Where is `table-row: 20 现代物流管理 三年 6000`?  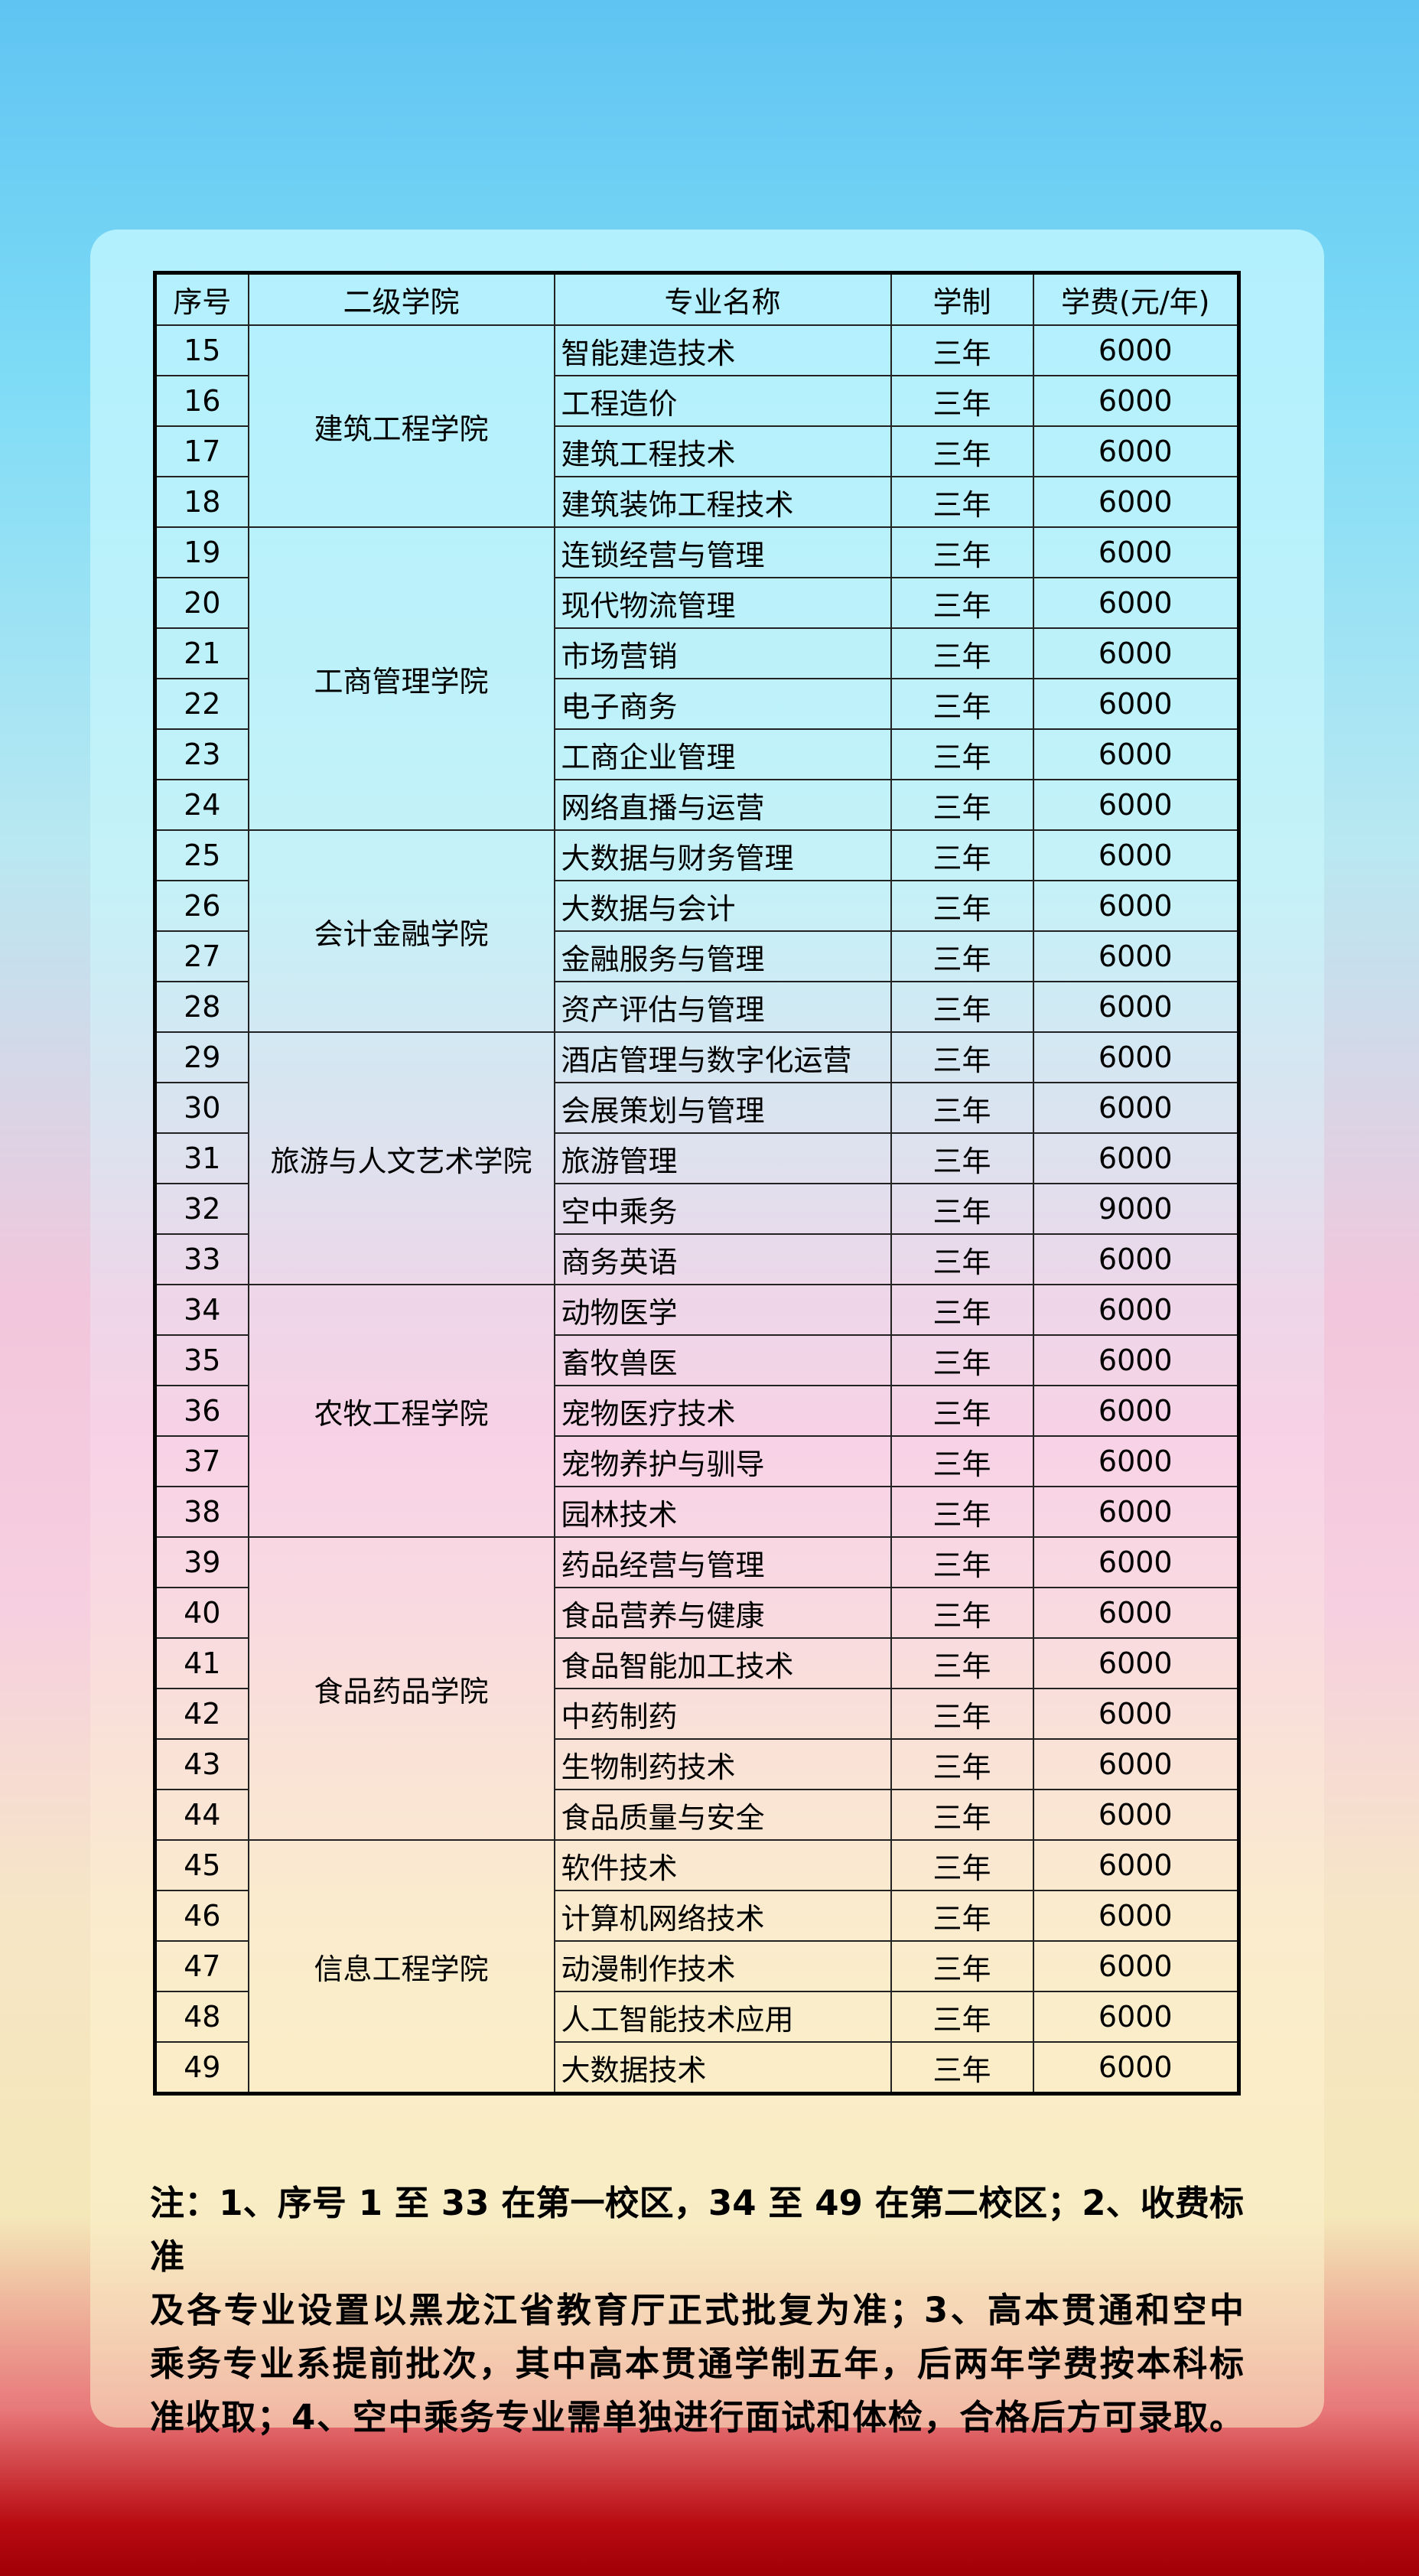
table-row: 20 现代物流管理 三年 6000 is located at coordinates (697, 603).